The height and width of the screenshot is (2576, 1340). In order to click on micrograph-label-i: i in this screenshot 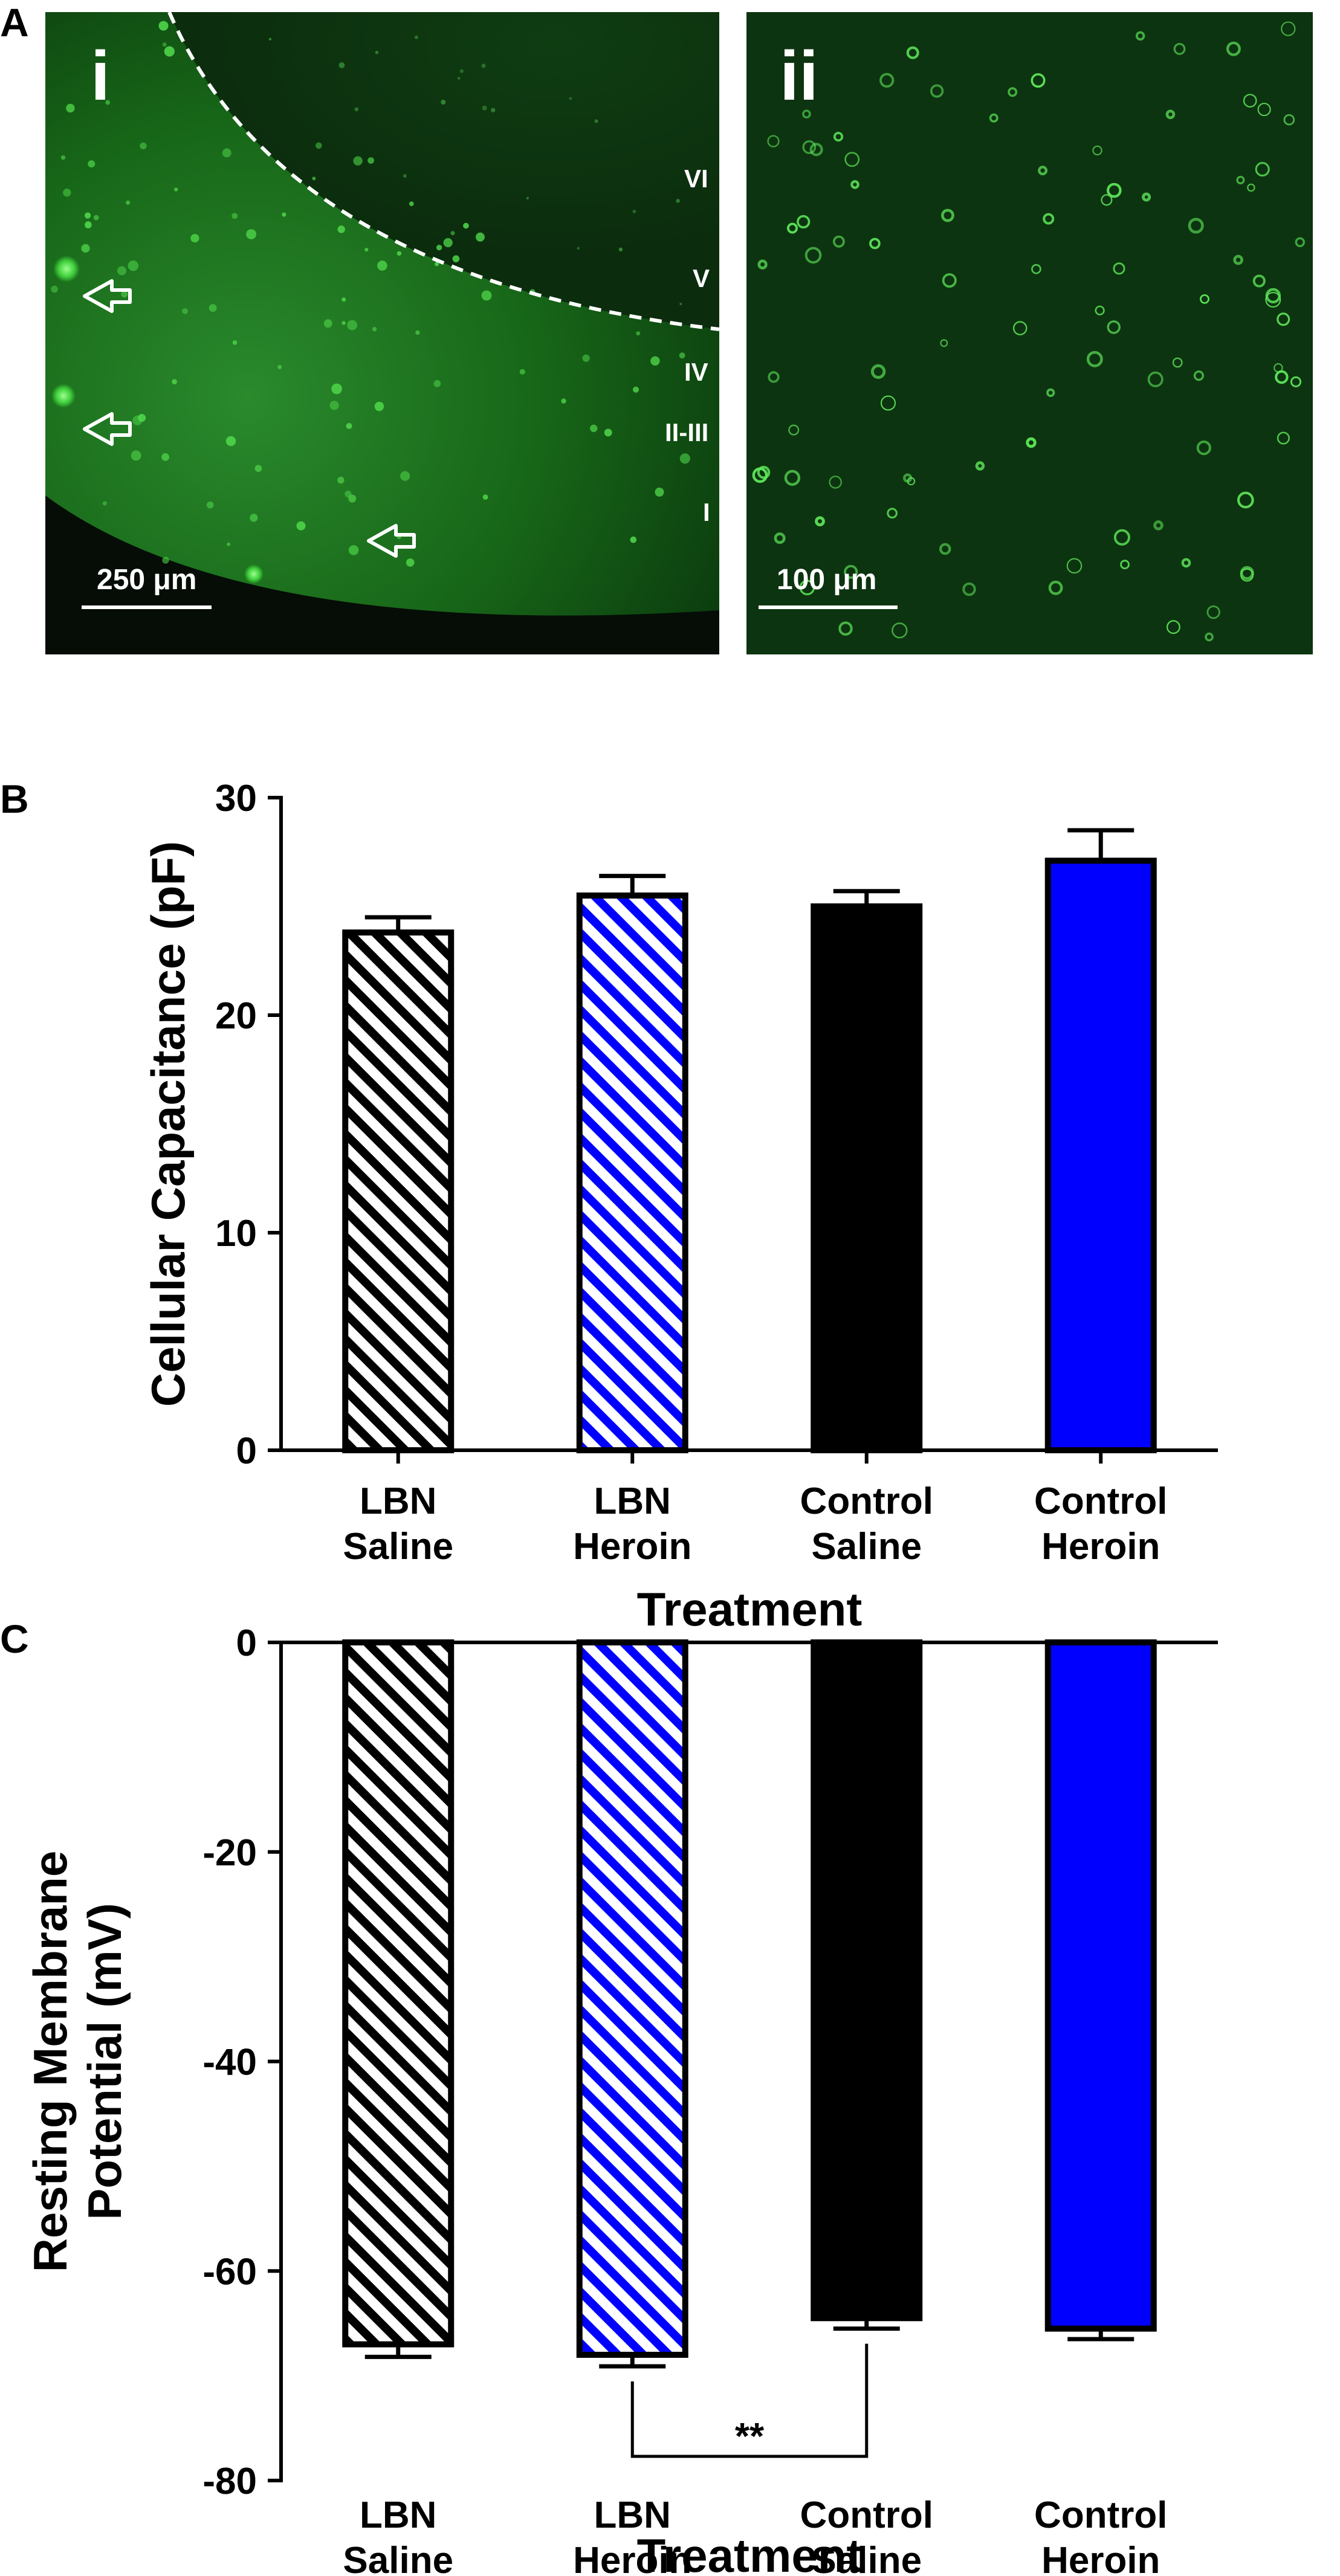, I will do `click(100, 76)`.